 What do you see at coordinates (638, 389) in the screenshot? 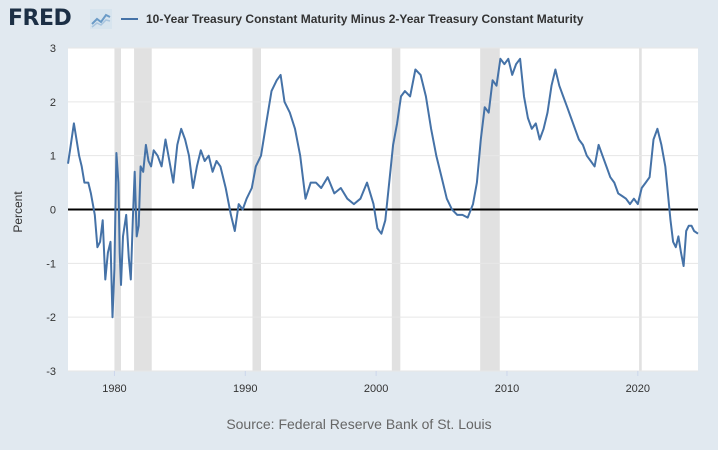
I see `x-tick-label: 2020` at bounding box center [638, 389].